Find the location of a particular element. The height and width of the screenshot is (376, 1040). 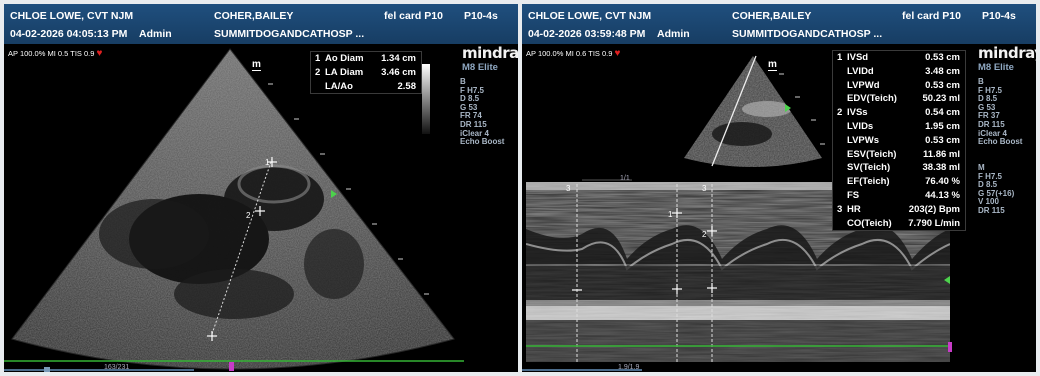

param: Echo Boost is located at coordinates (482, 142).